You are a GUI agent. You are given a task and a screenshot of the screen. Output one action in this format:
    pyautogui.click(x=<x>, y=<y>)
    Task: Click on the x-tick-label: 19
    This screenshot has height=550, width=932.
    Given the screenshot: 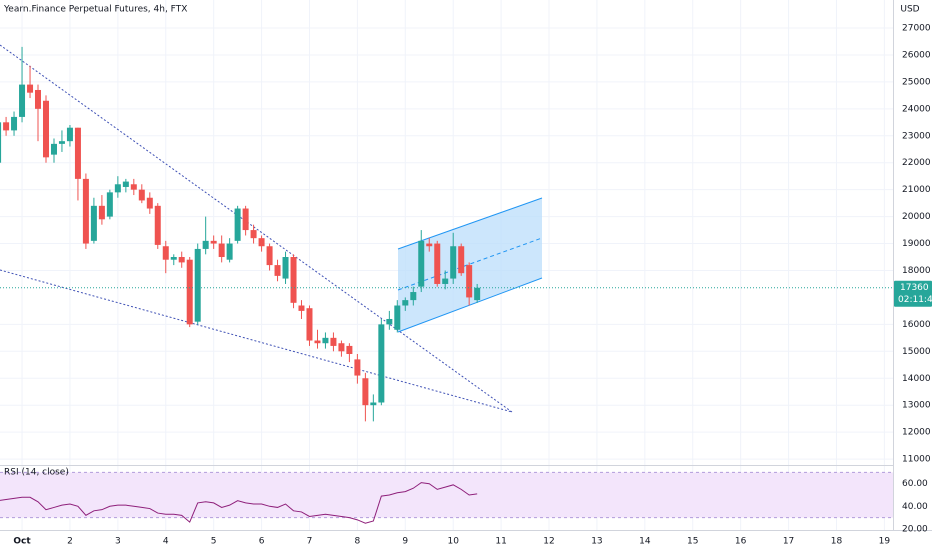 What is the action you would take?
    pyautogui.click(x=885, y=542)
    